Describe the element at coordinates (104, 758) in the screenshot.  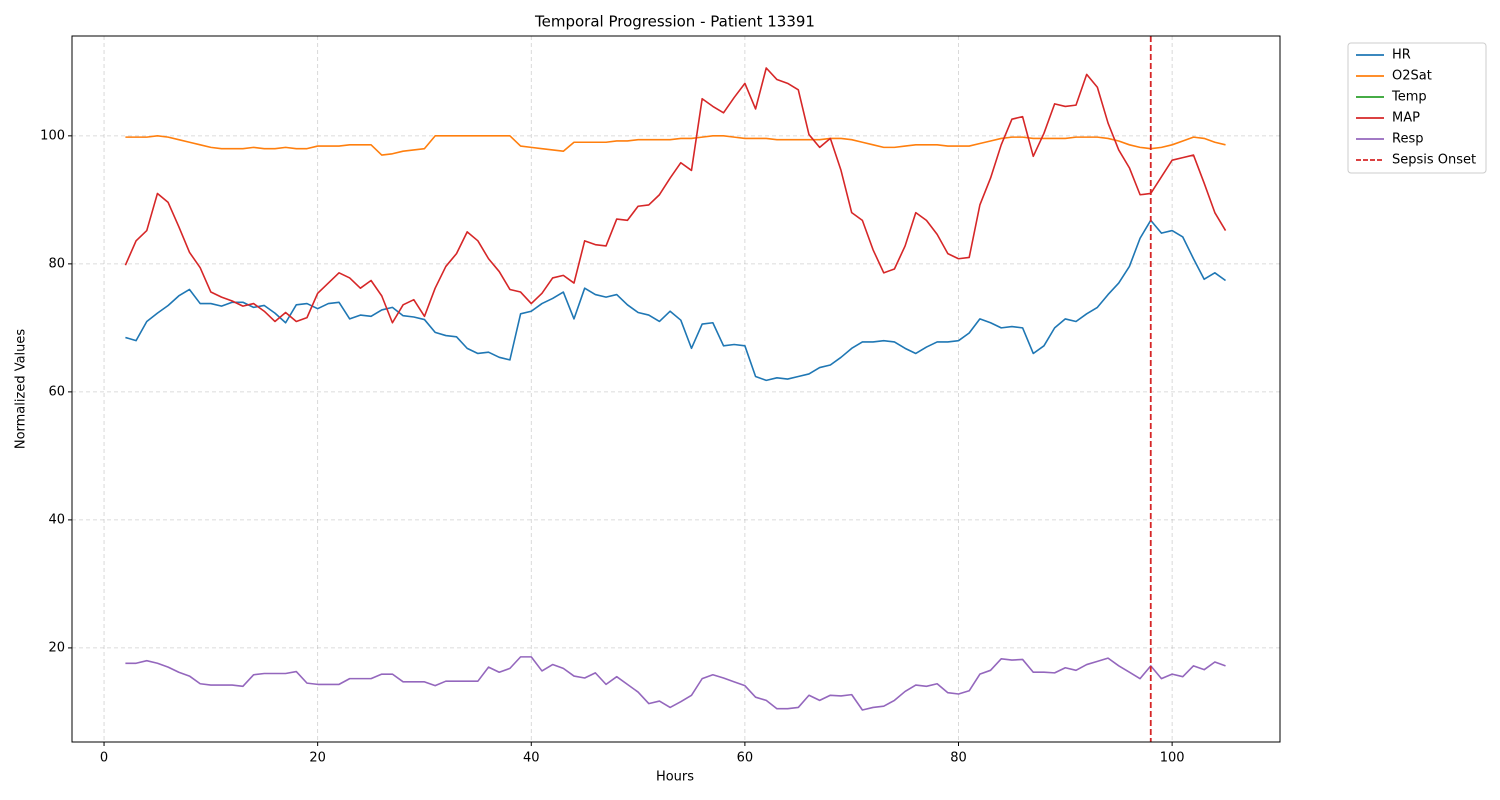
I see `x-tick-label: 0` at that location.